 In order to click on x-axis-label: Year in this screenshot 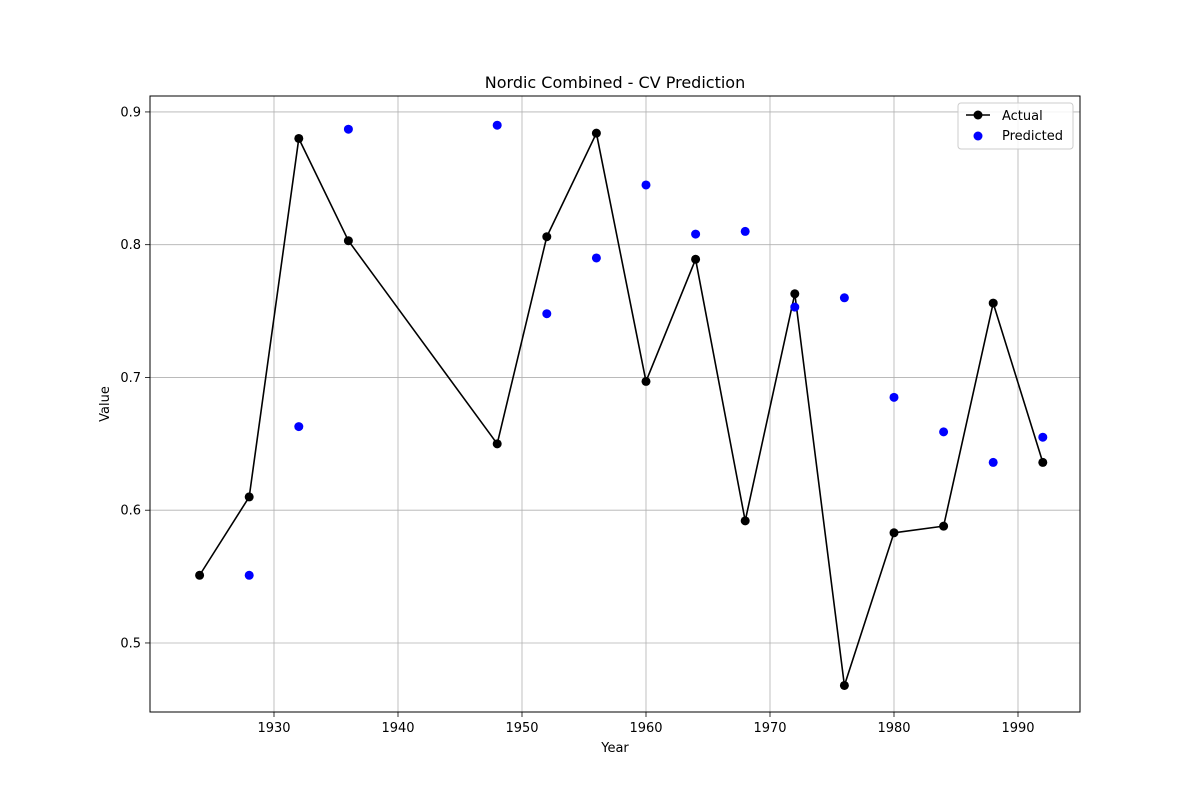, I will do `click(614, 748)`.